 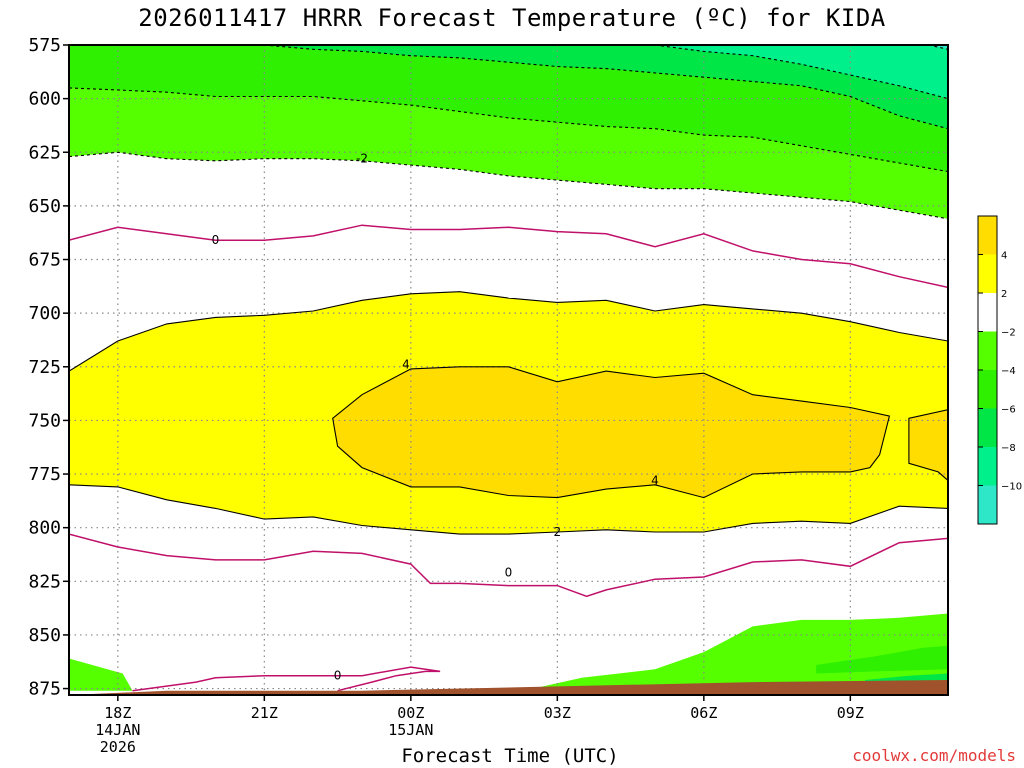 What do you see at coordinates (557, 713) in the screenshot?
I see `x-tick-label-3: 03Z` at bounding box center [557, 713].